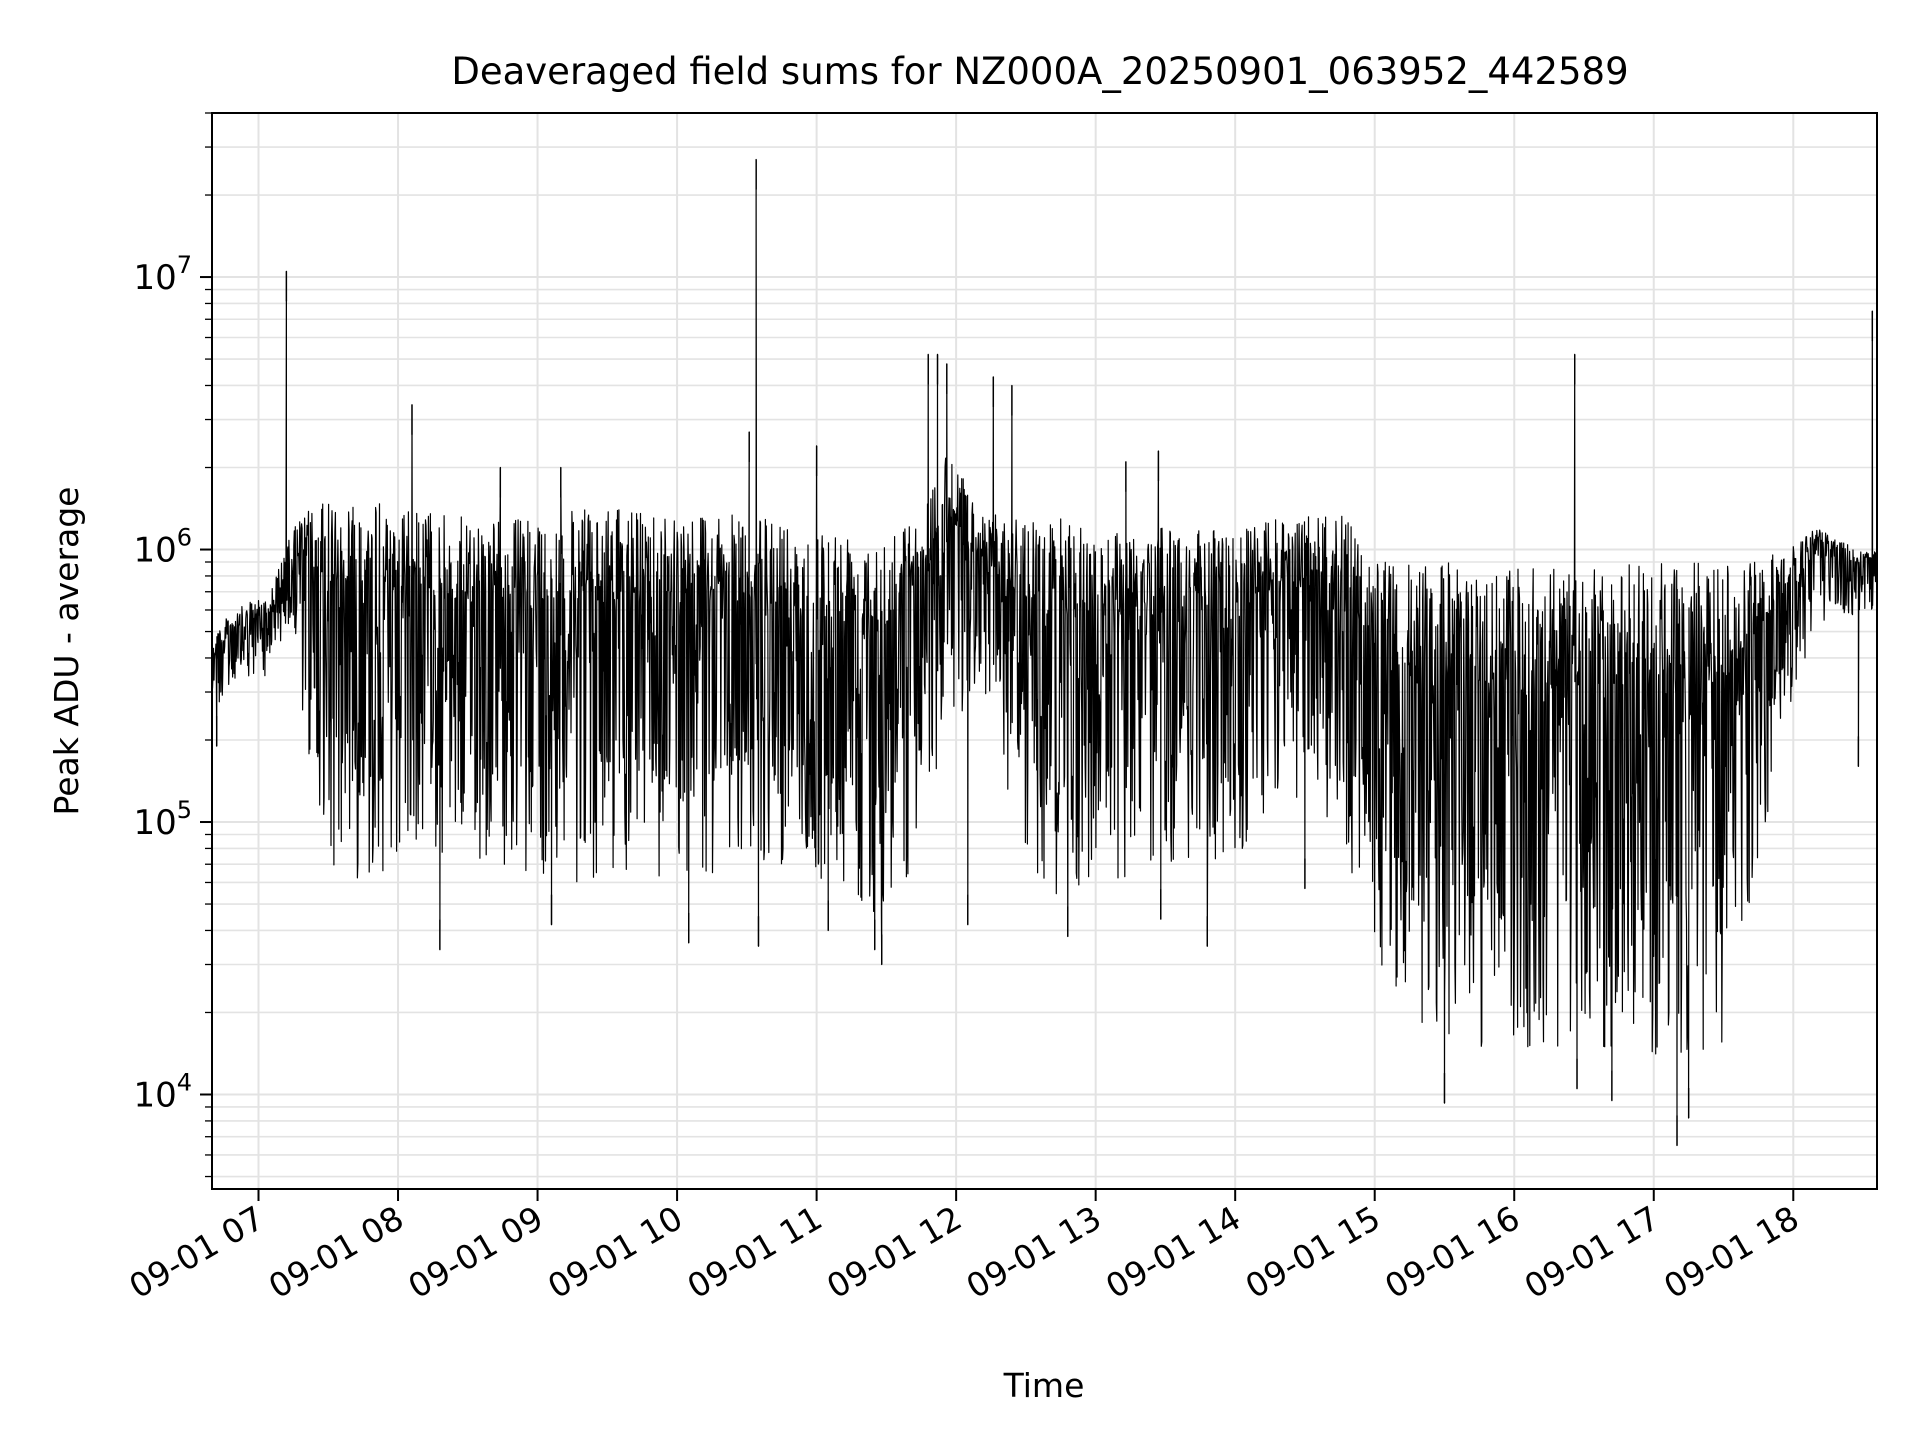 The width and height of the screenshot is (1920, 1440). Describe the element at coordinates (162, 547) in the screenshot. I see `y-tick-label: 10⁶` at that location.